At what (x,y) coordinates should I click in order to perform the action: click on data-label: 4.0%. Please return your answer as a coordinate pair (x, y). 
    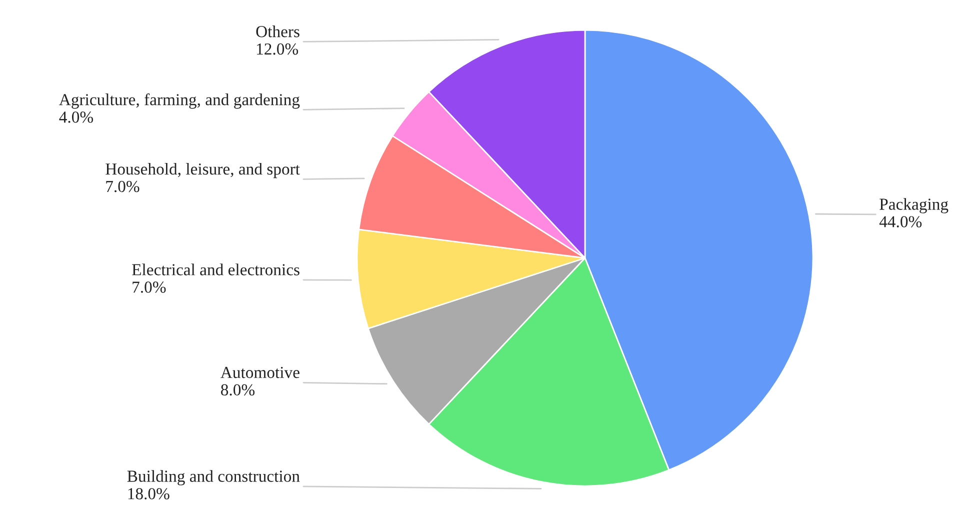
    Looking at the image, I should click on (76, 117).